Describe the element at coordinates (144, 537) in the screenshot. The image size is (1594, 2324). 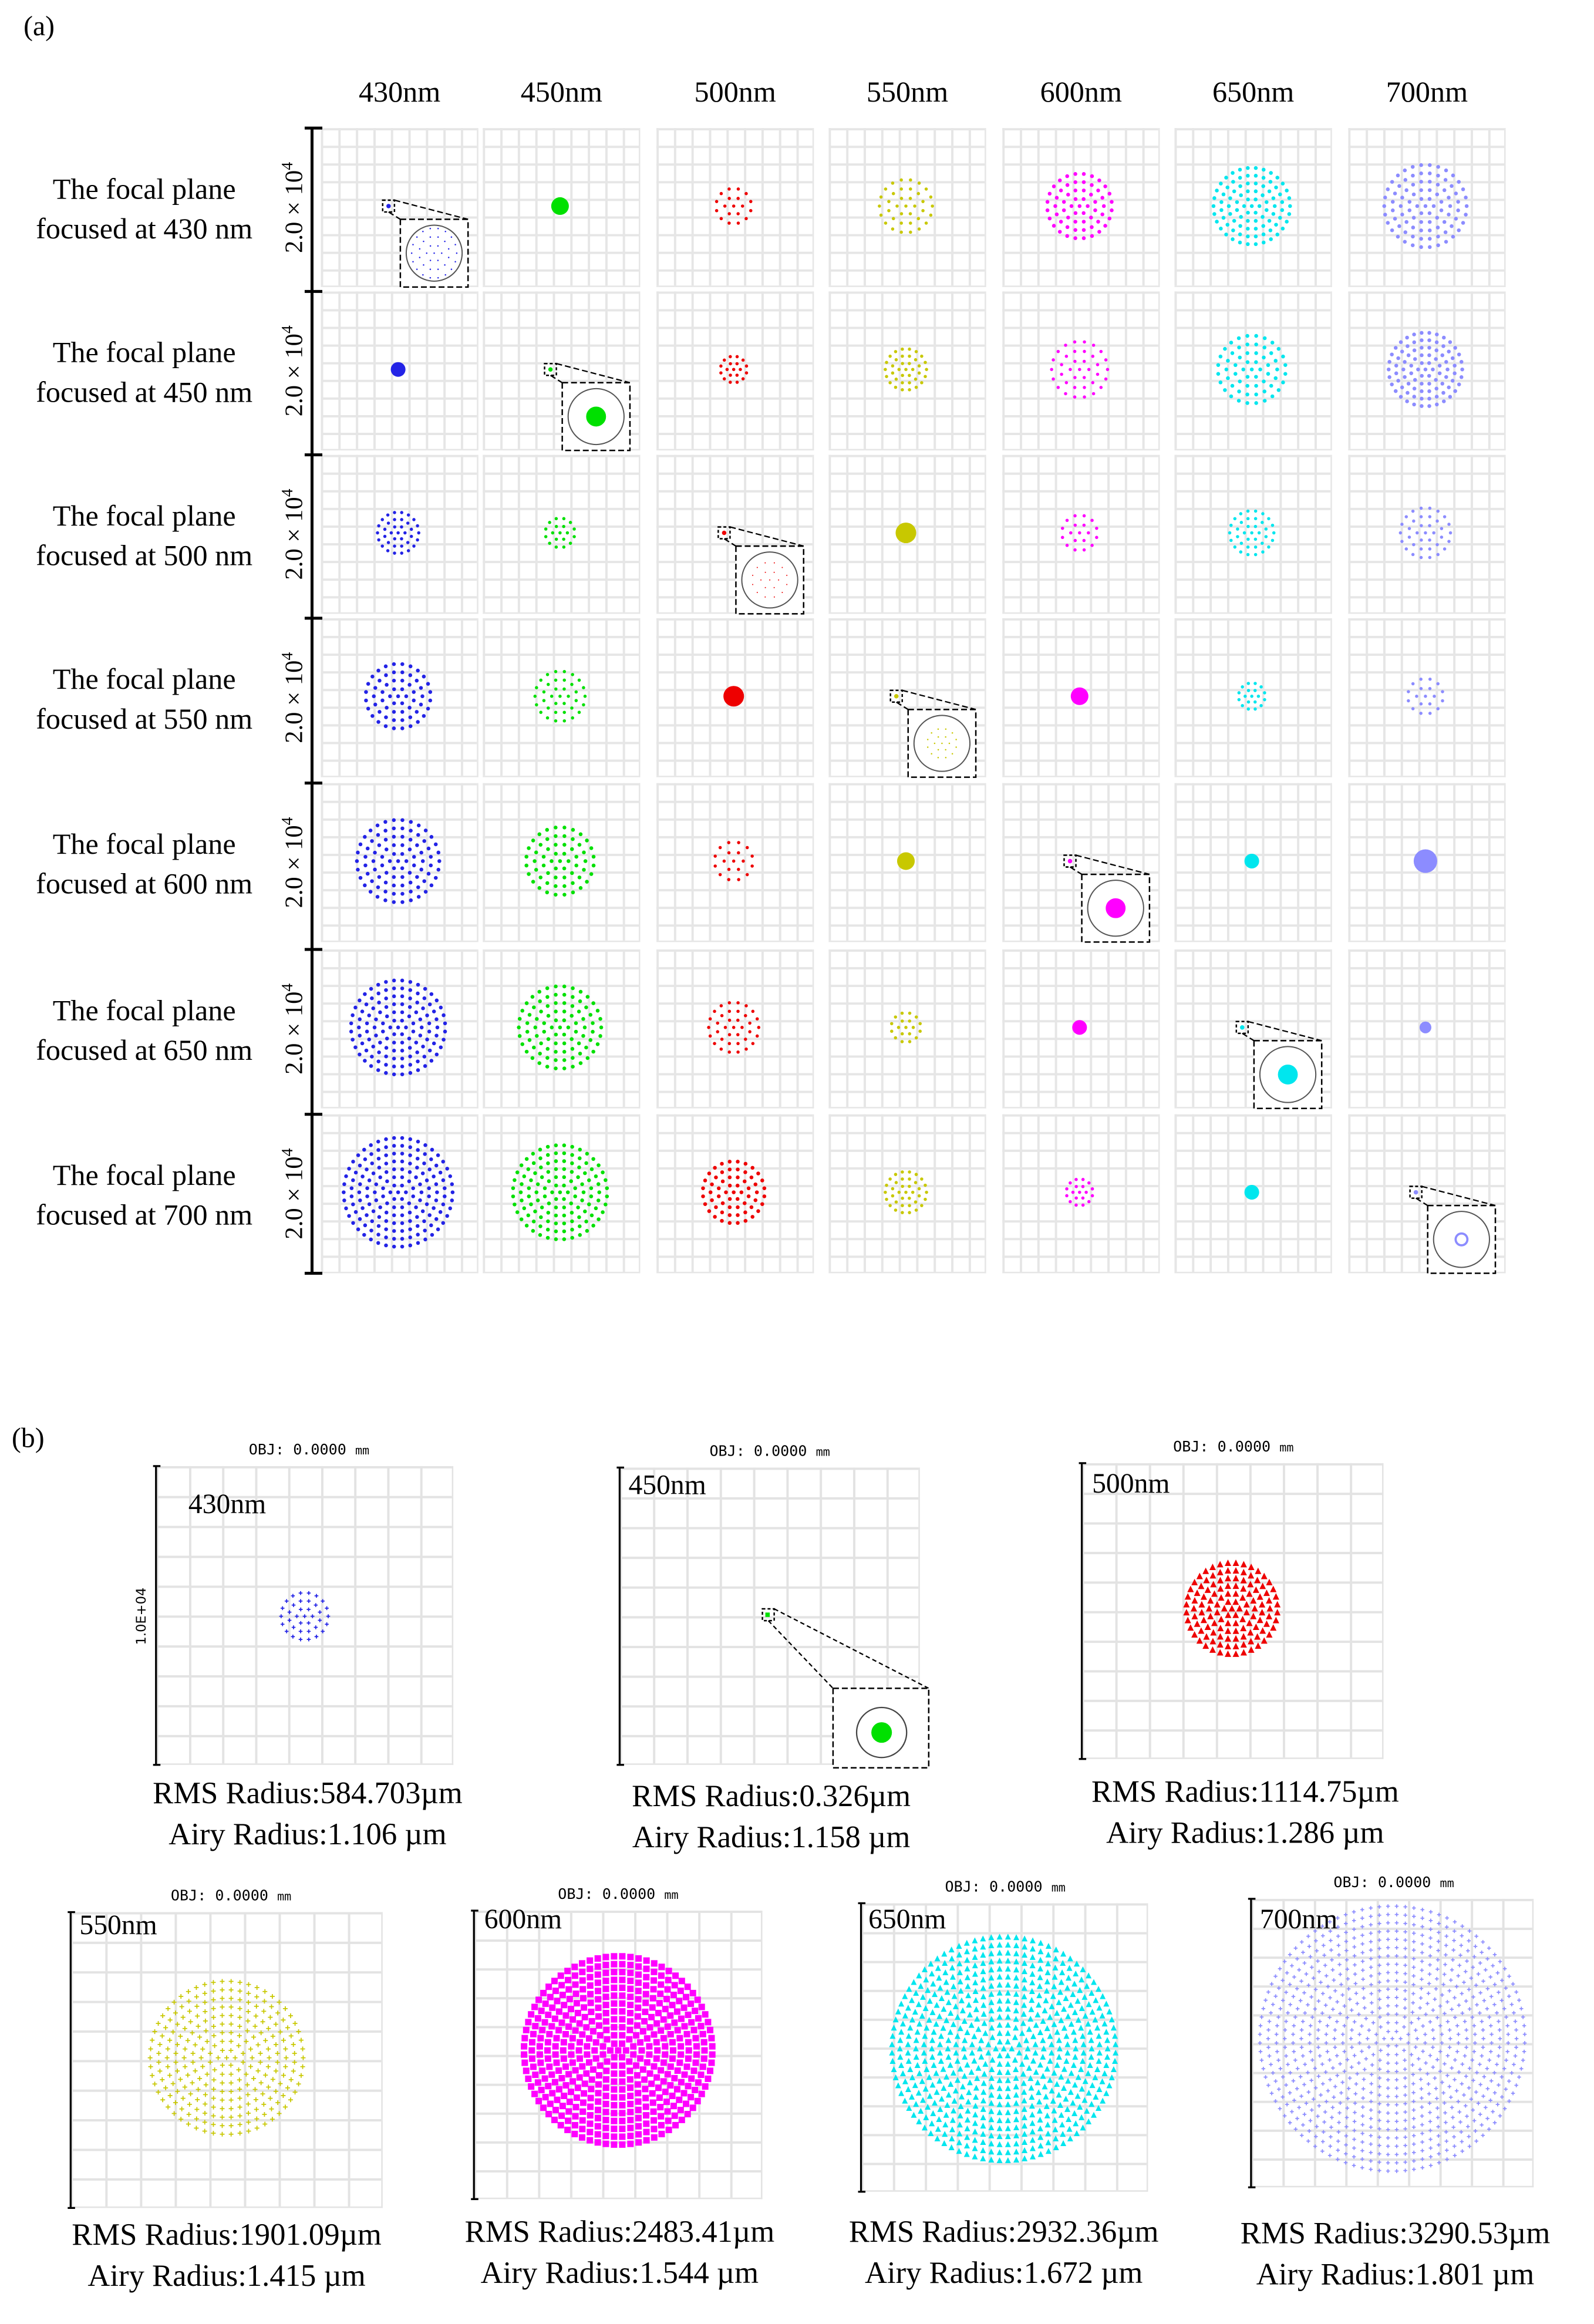
I see `row-label-500nm: The focal plane focused at 500 nm` at that location.